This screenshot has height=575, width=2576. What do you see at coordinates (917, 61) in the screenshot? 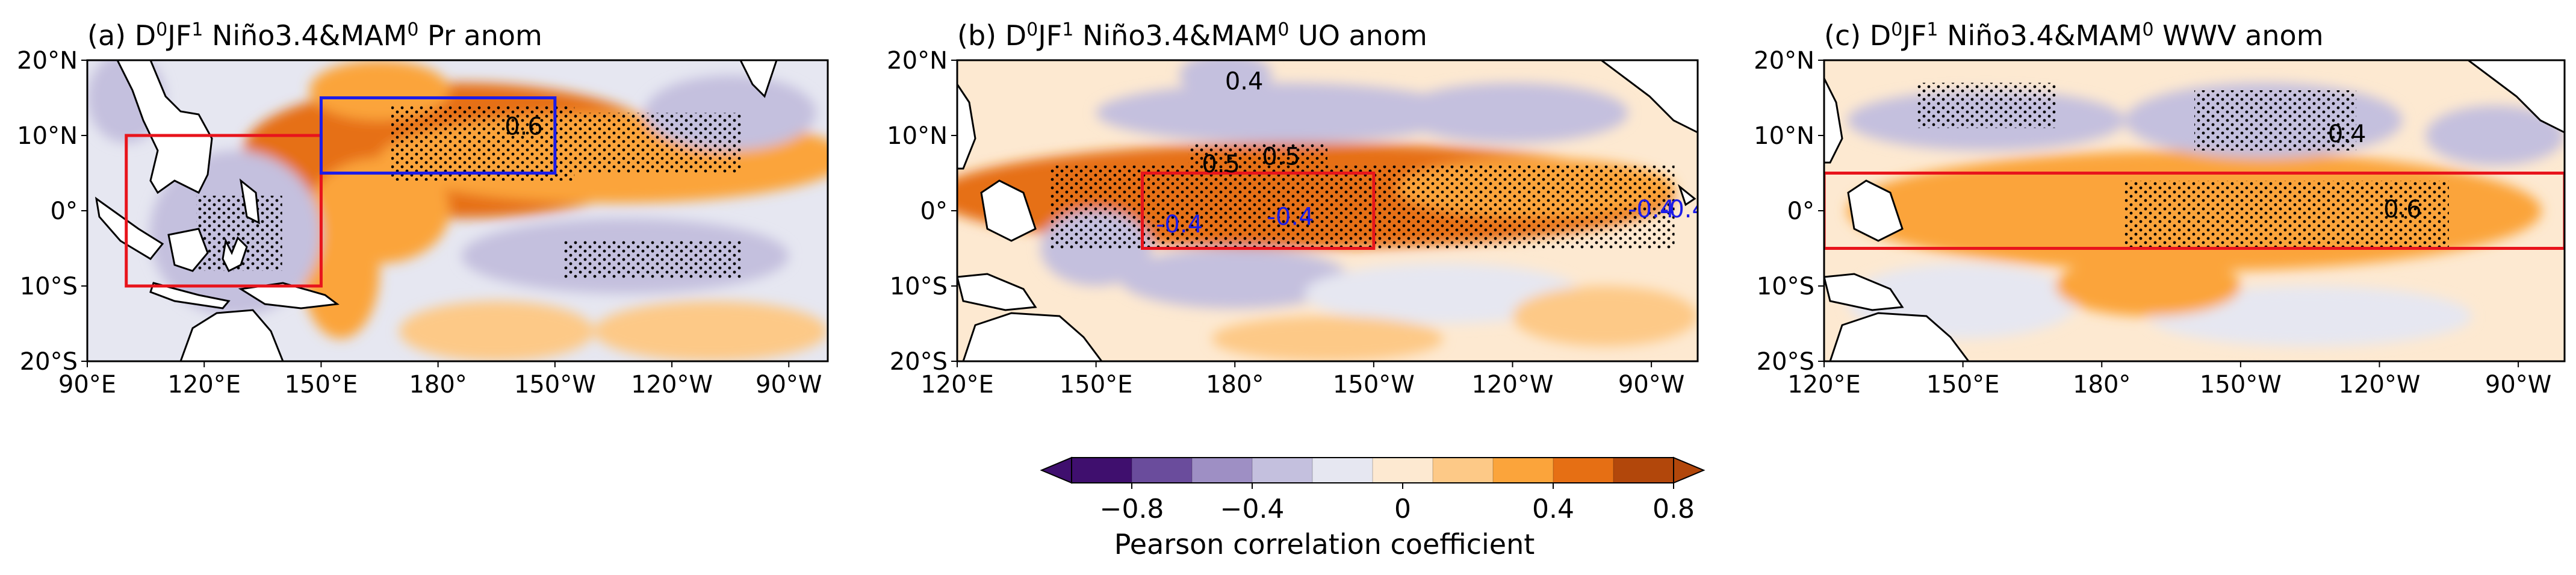
I see `panel-b-y-tick-label-0: 20°N` at bounding box center [917, 61].